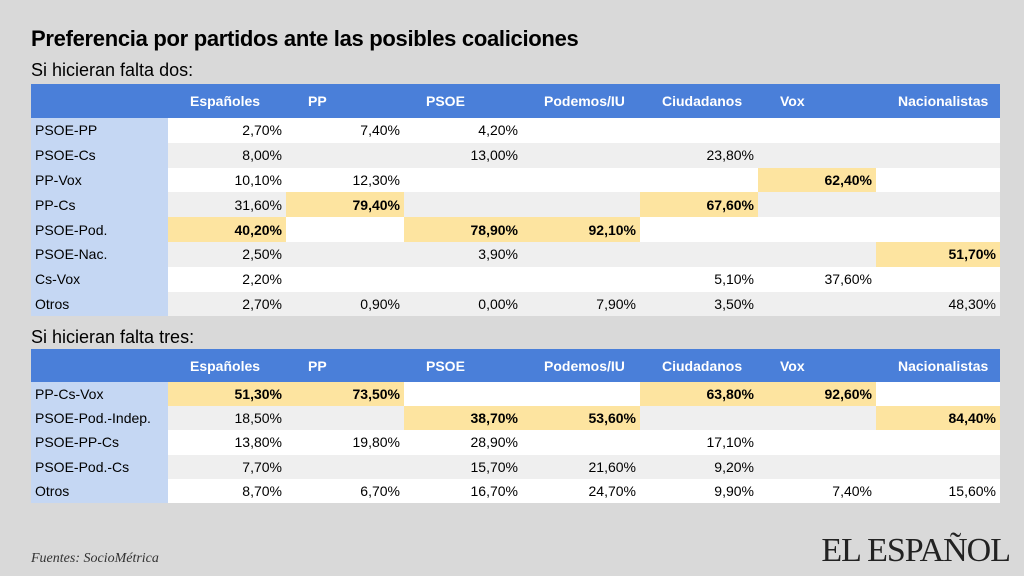 The image size is (1024, 576). What do you see at coordinates (463, 229) in the screenshot?
I see `table-cell: 78,90%` at bounding box center [463, 229].